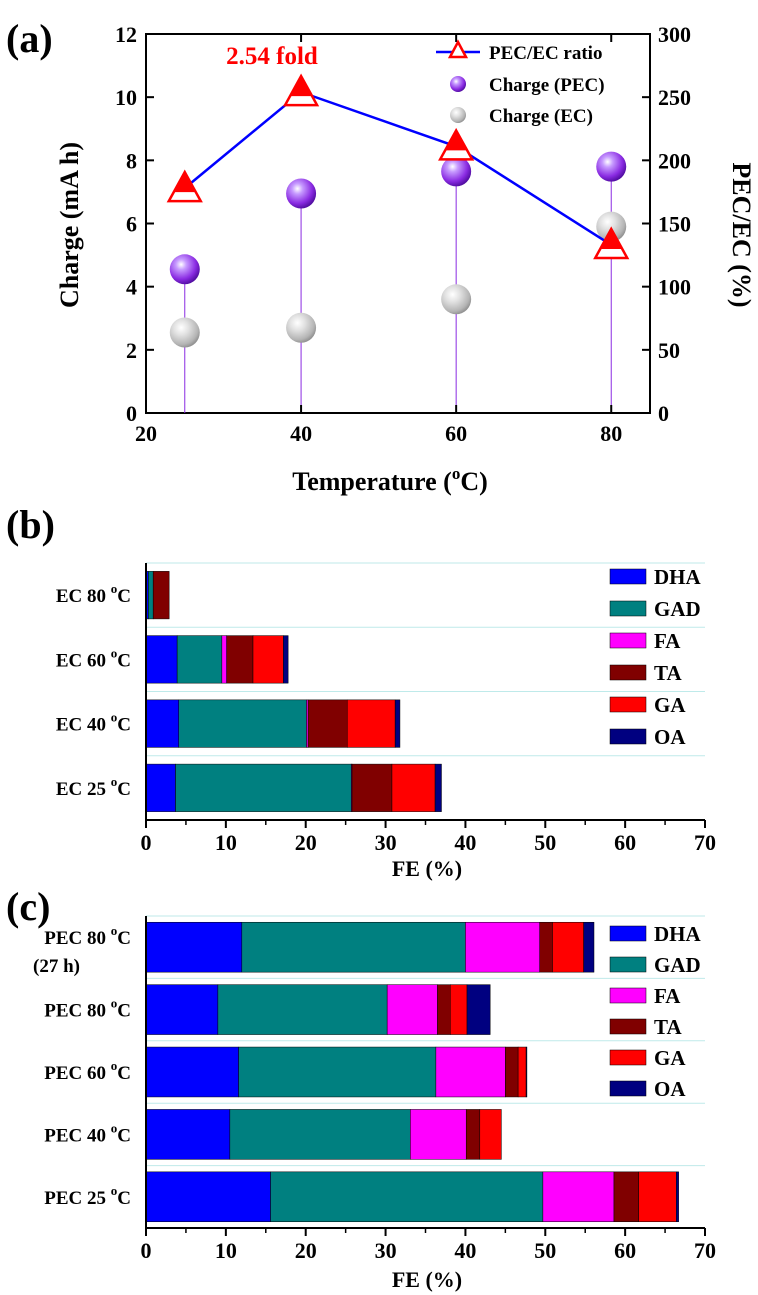 The height and width of the screenshot is (1295, 758). Describe the element at coordinates (628, 995) in the screenshot. I see `legend-swatch-fa` at that location.